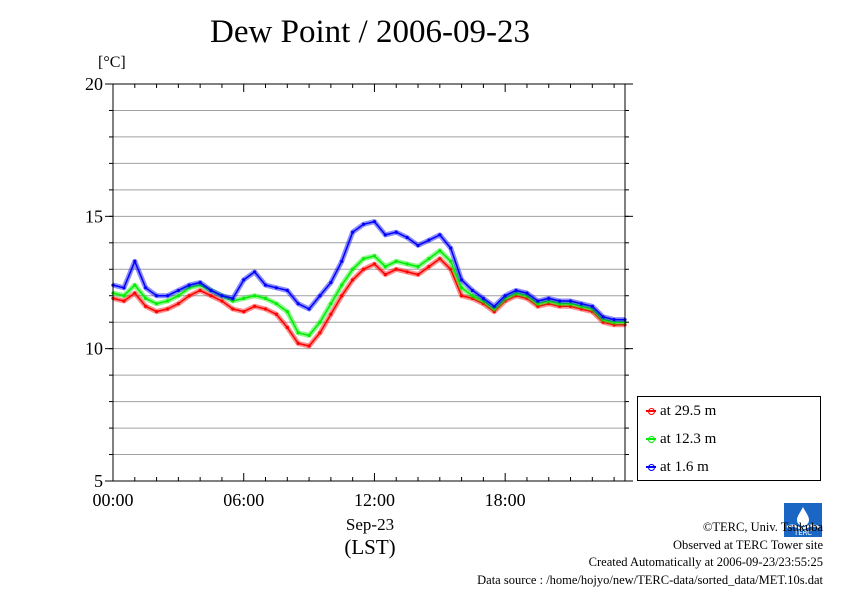 Image resolution: width=842 pixels, height=595 pixels. I want to click on legend-item-29-5m: at 29.5 m, so click(681, 411).